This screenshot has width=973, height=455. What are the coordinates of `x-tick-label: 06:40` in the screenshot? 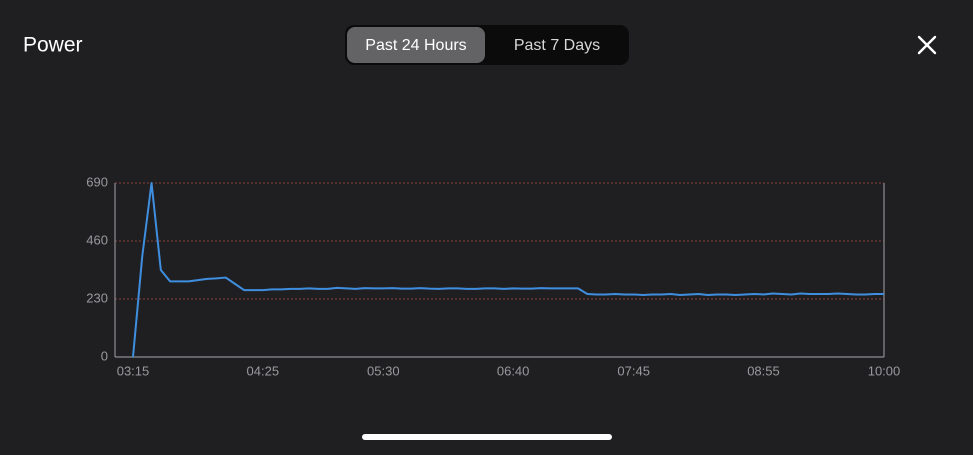 It's located at (513, 370).